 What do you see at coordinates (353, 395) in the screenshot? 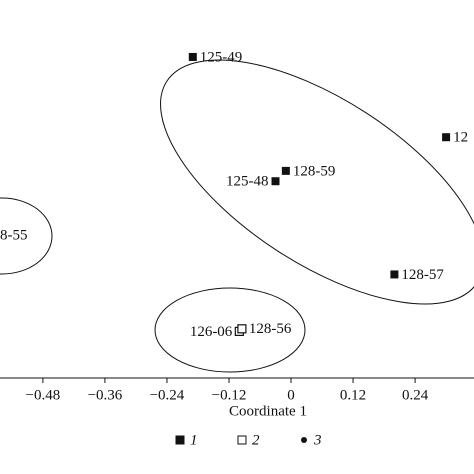
I see `x-tick-label: 0.12` at bounding box center [353, 395].